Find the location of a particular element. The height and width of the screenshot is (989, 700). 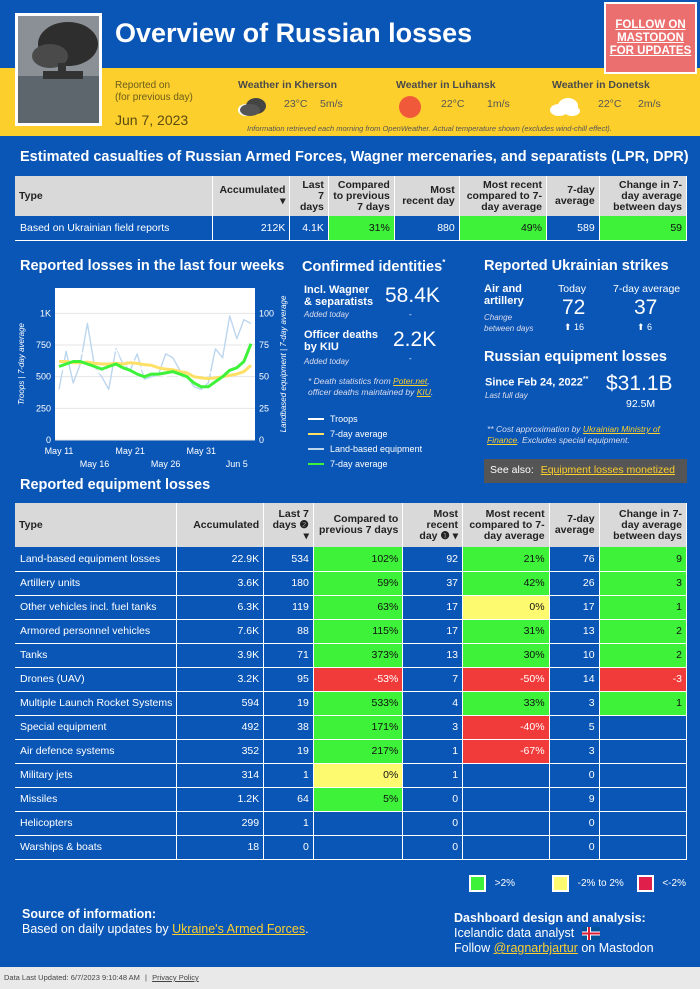

table-row: Missiles 1.2K 64 5% 0 9 is located at coordinates (351, 799).